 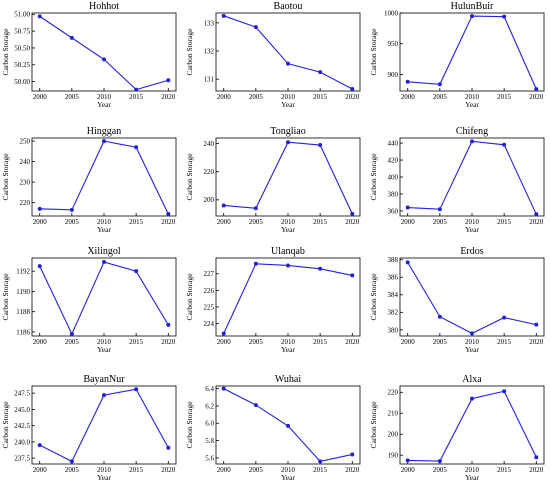 What do you see at coordinates (209, 51) in the screenshot?
I see `y-tick-label: 132` at bounding box center [209, 51].